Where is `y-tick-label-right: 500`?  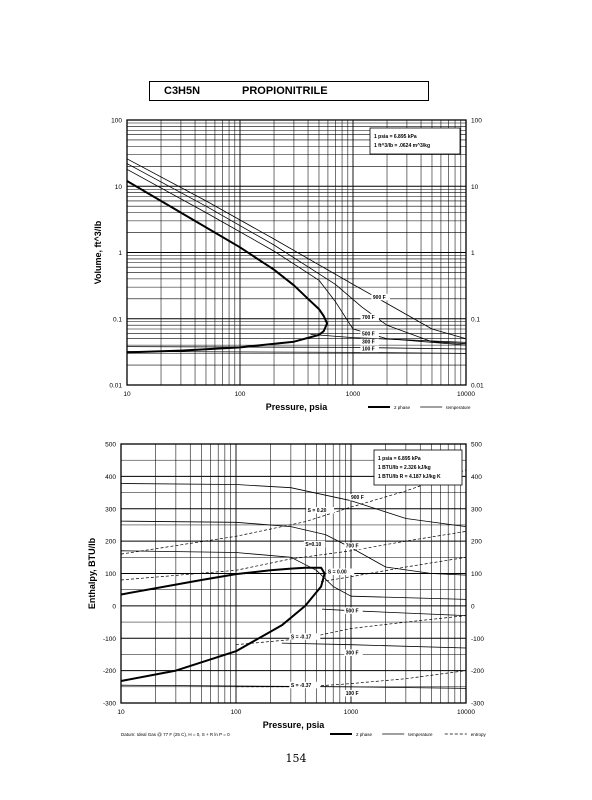 y-tick-label-right: 500 is located at coordinates (476, 445).